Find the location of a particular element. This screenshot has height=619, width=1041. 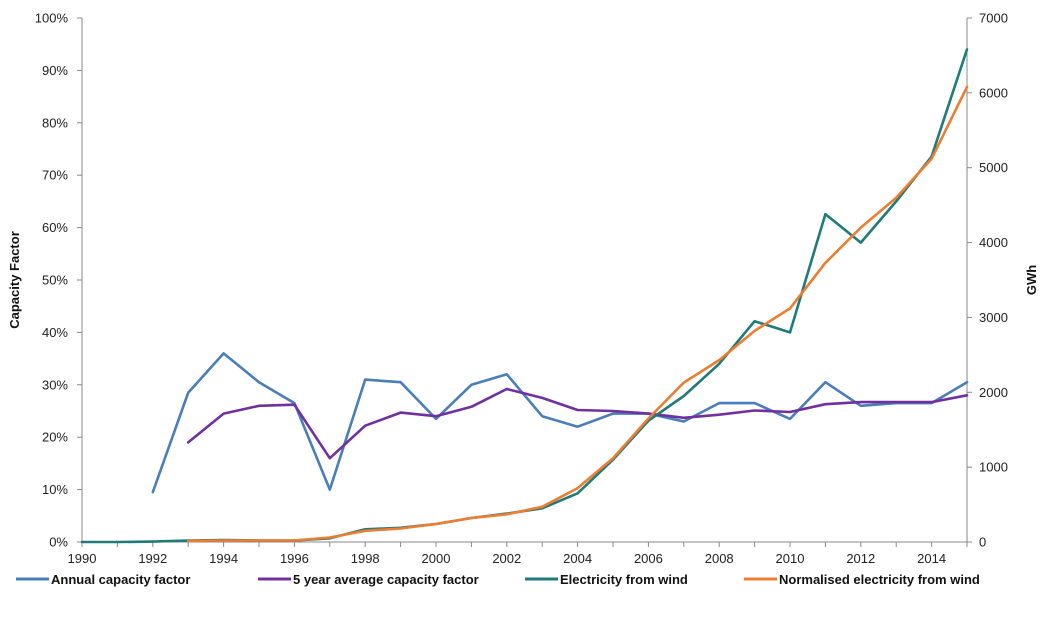

x-tick-label: 2004 is located at coordinates (577, 558).